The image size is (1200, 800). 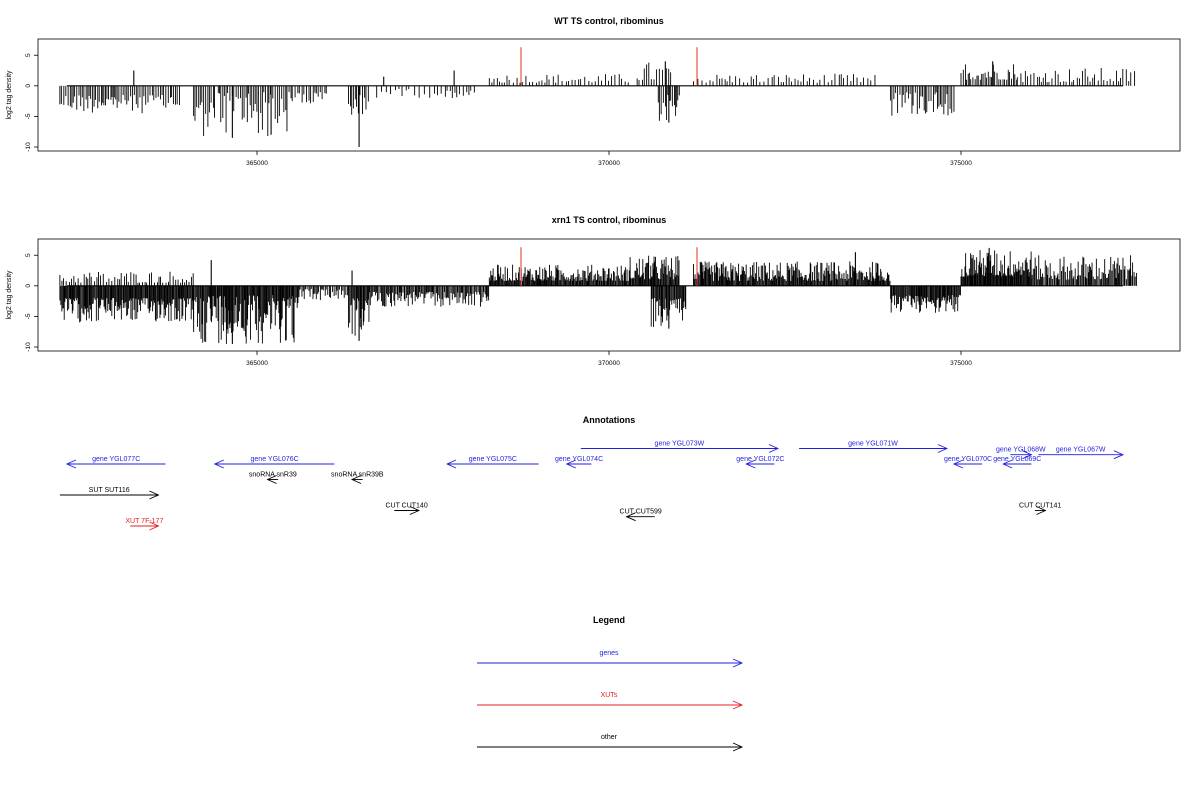 I want to click on feature-arrowhead-gene-ygl069c, so click(x=1007, y=464).